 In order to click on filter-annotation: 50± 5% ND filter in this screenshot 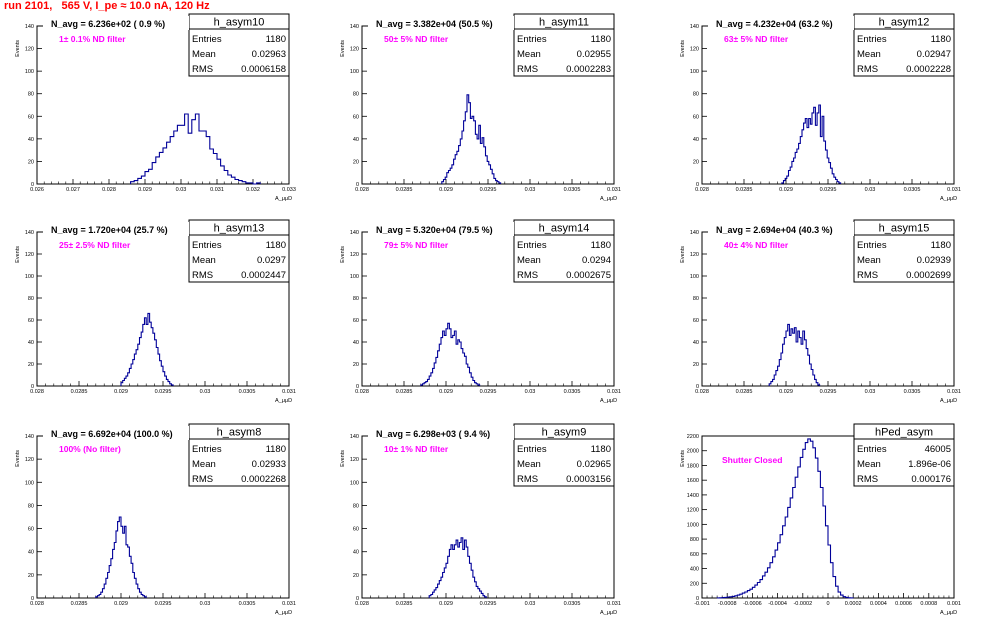, I will do `click(416, 39)`.